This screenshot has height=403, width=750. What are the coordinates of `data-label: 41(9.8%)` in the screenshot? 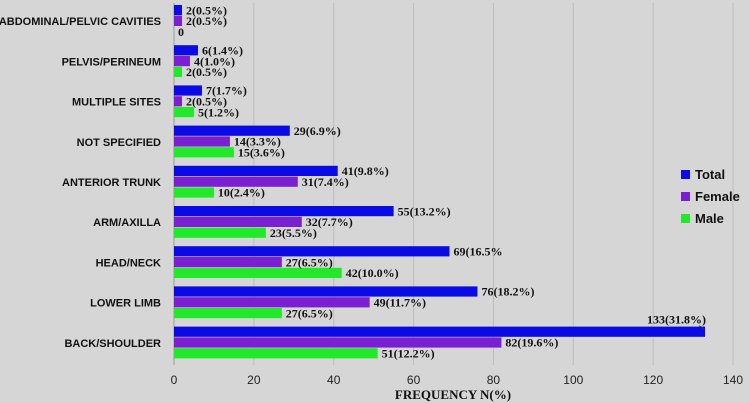 It's located at (365, 171).